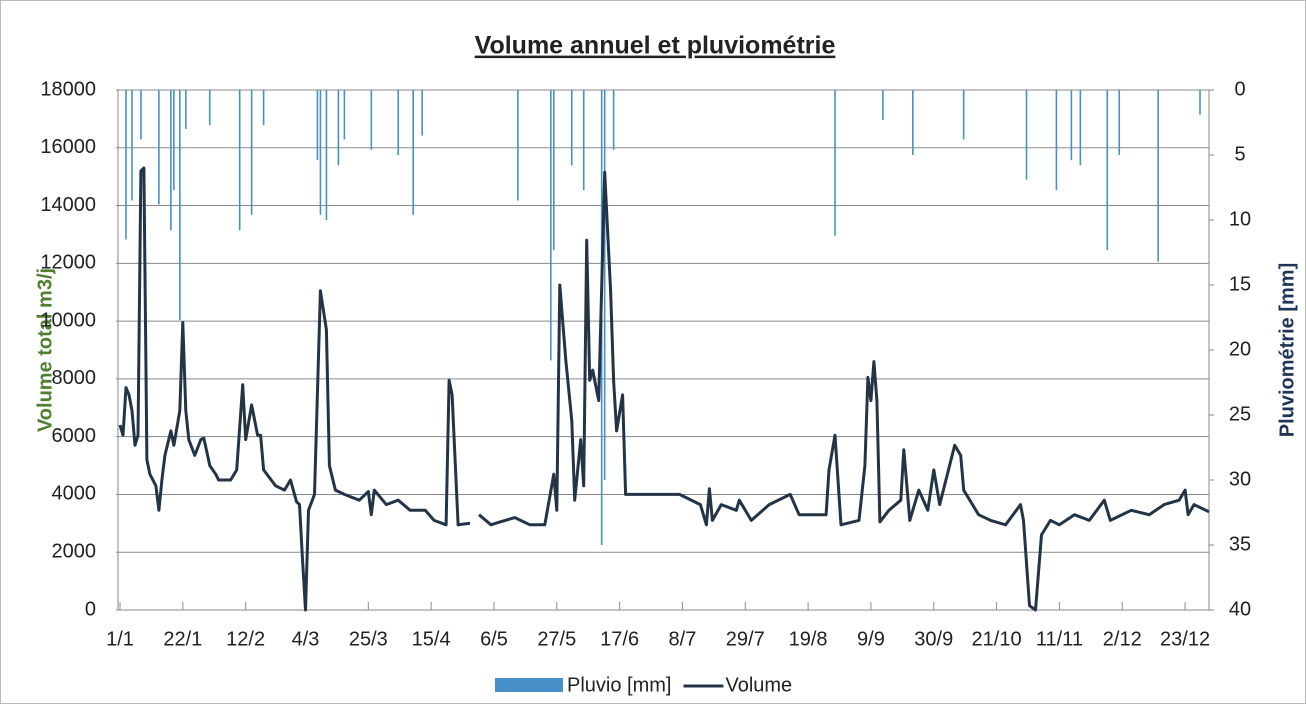 This screenshot has width=1306, height=704. Describe the element at coordinates (74, 494) in the screenshot. I see `y-tick-label: 4000` at that location.